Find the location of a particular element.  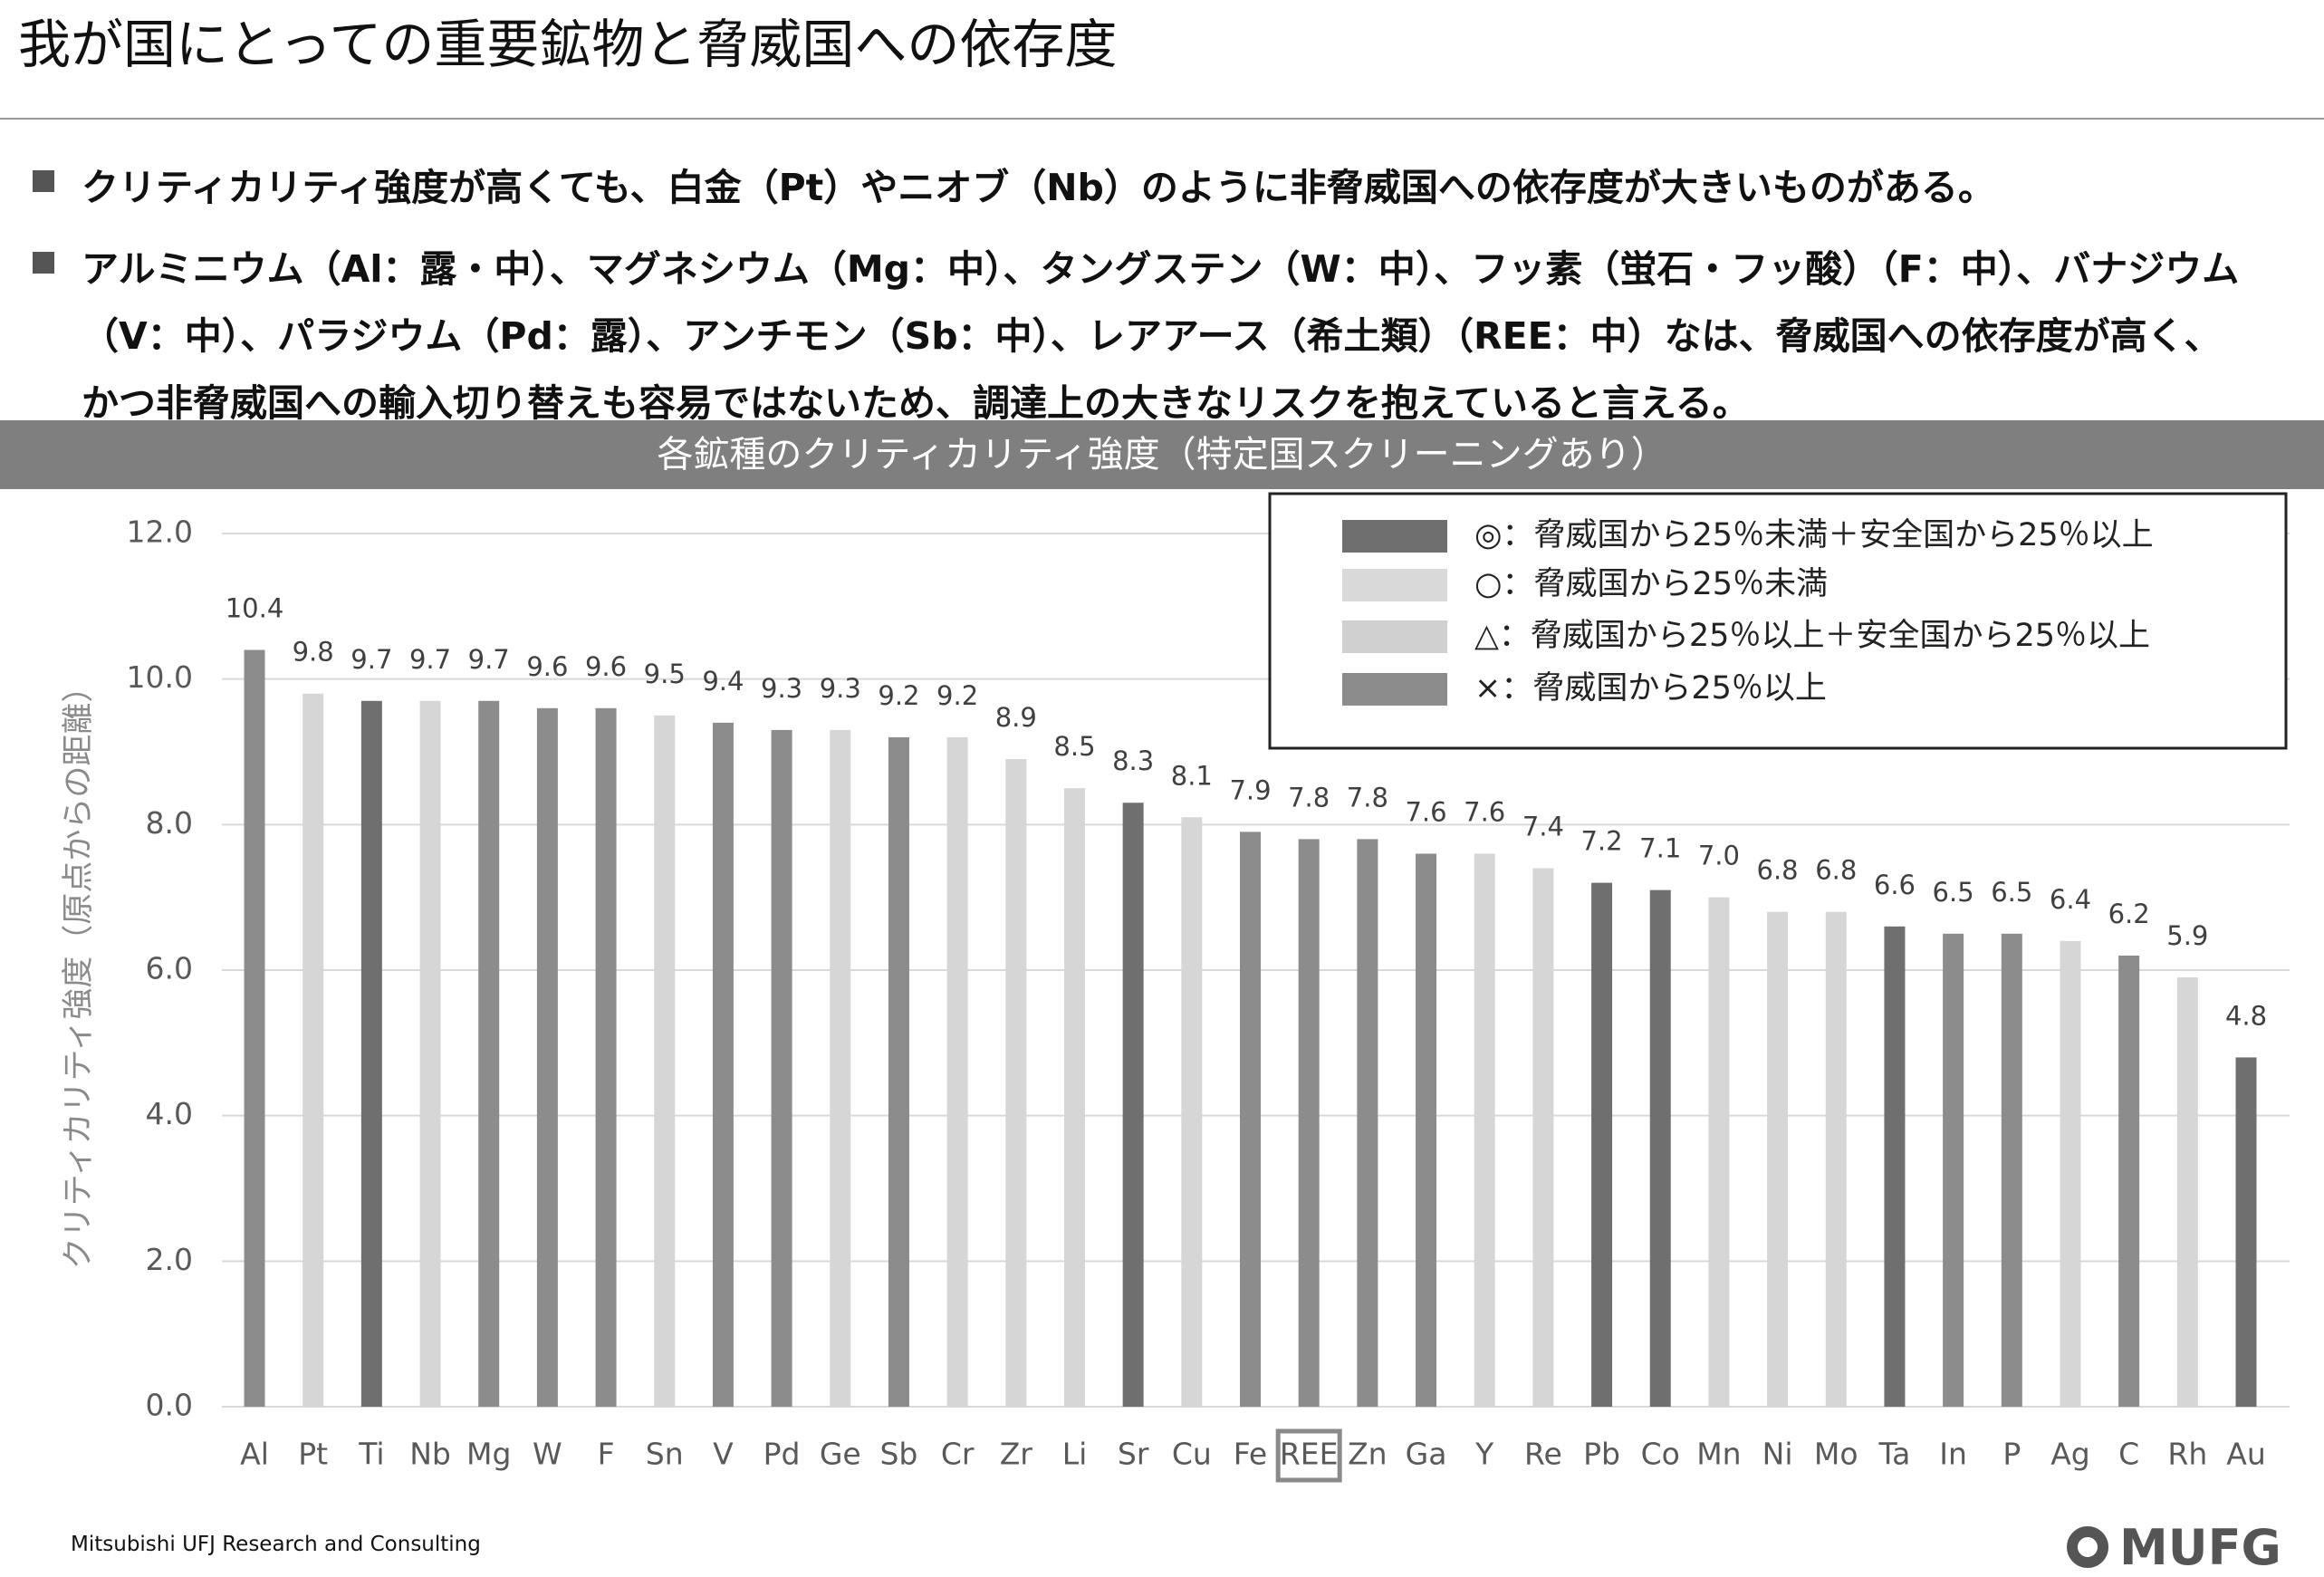

y-tick-label: 2.0 is located at coordinates (170, 1259).